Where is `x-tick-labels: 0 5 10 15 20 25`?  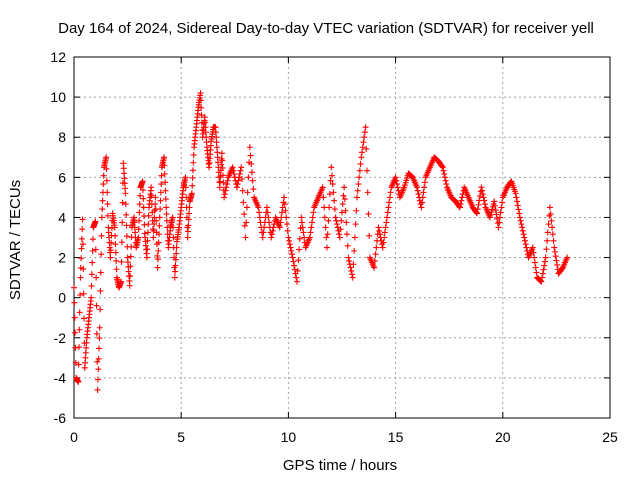
x-tick-labels: 0 5 10 15 20 25 is located at coordinates (344, 437).